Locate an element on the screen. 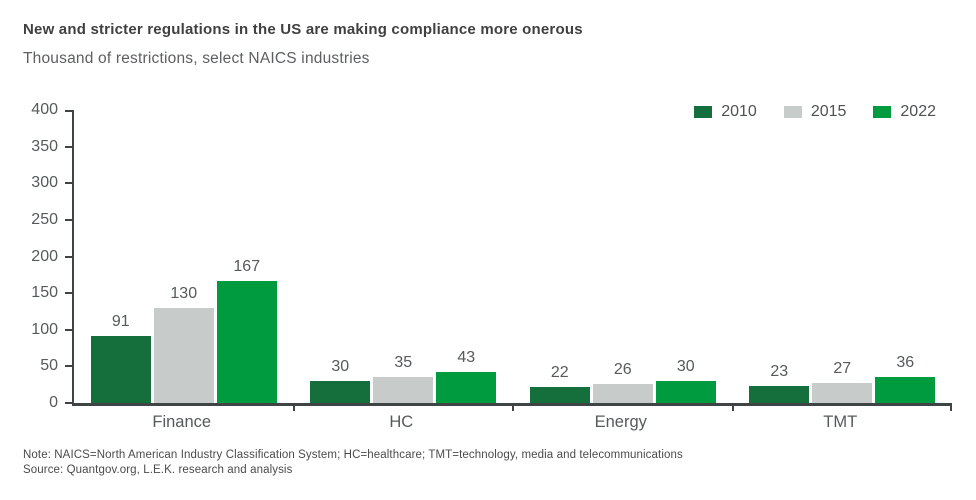 This screenshot has width=976, height=500. y-tick-label: 350 is located at coordinates (44, 146).